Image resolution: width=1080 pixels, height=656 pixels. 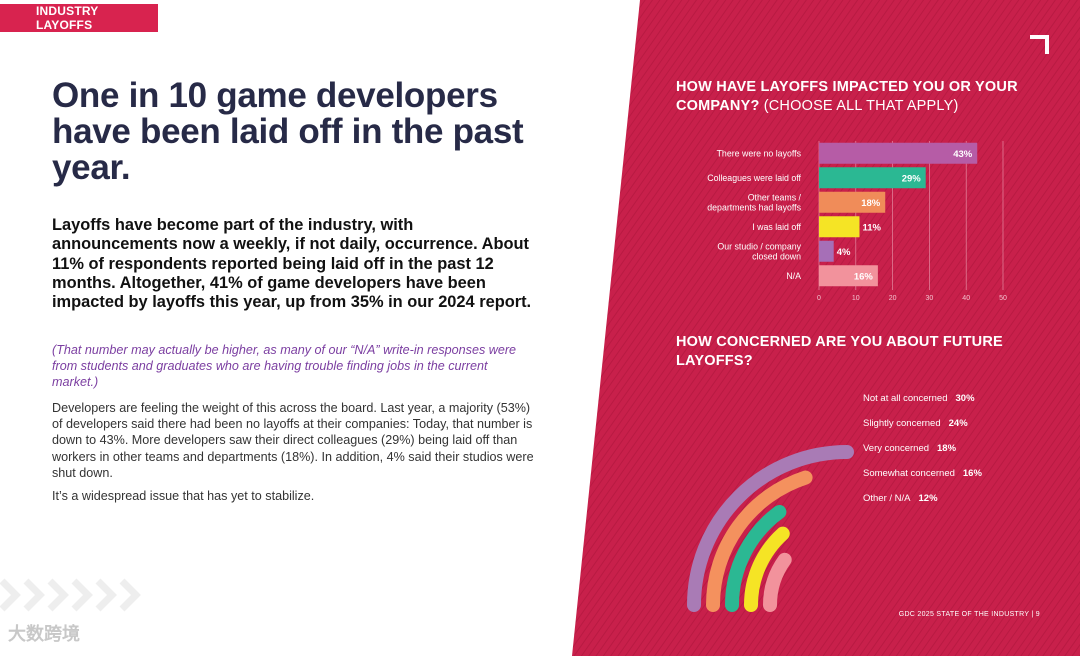 What do you see at coordinates (973, 473) in the screenshot?
I see `radial-value-label: 16%` at bounding box center [973, 473].